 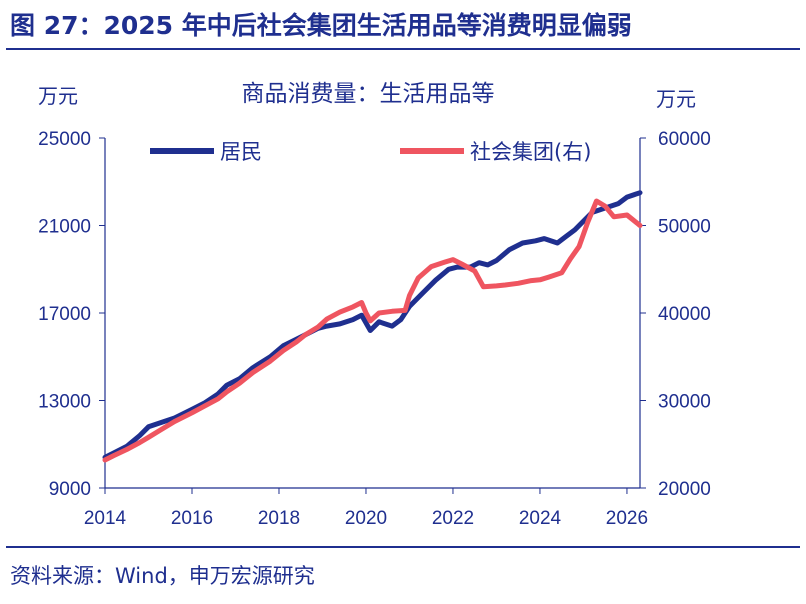 I want to click on legend: 居民 社会集团(右), so click(x=370, y=152).